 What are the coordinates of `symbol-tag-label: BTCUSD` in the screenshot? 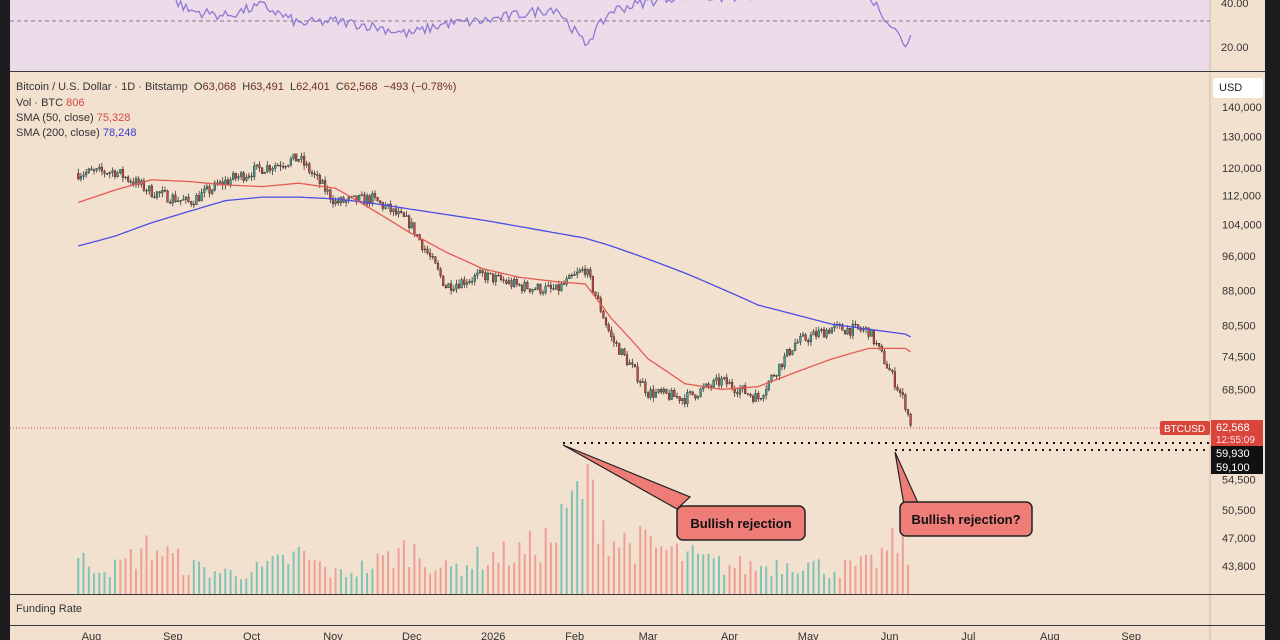 It's located at (1184, 429).